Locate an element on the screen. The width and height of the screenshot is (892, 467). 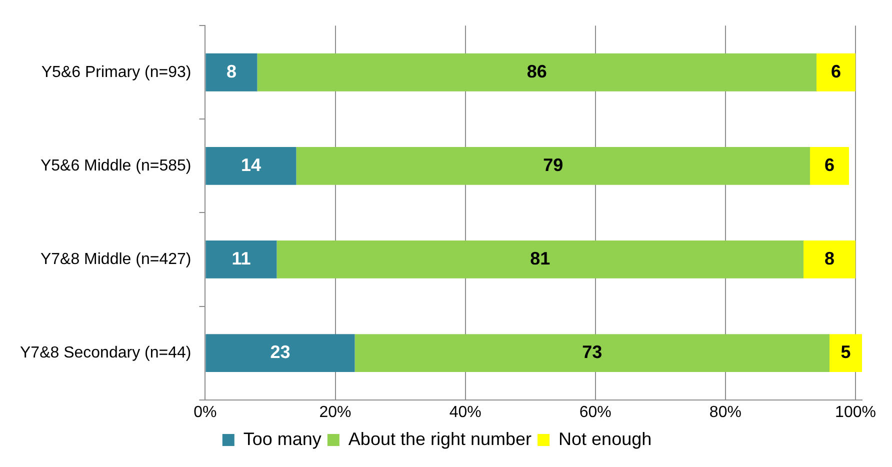
legend-label: Too many is located at coordinates (282, 438).